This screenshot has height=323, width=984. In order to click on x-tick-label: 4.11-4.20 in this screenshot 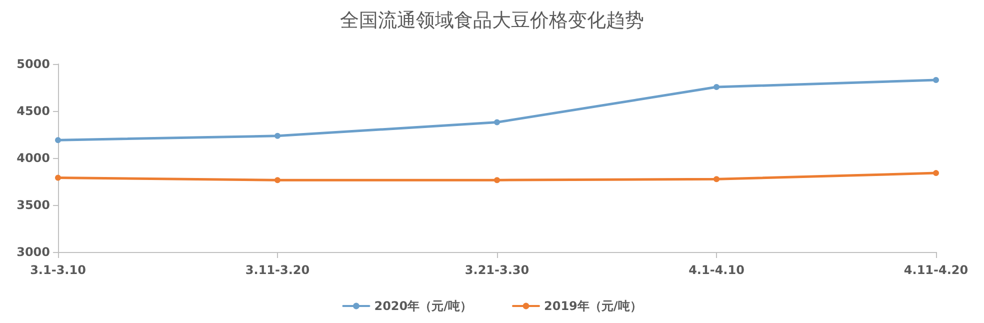, I will do `click(936, 270)`.